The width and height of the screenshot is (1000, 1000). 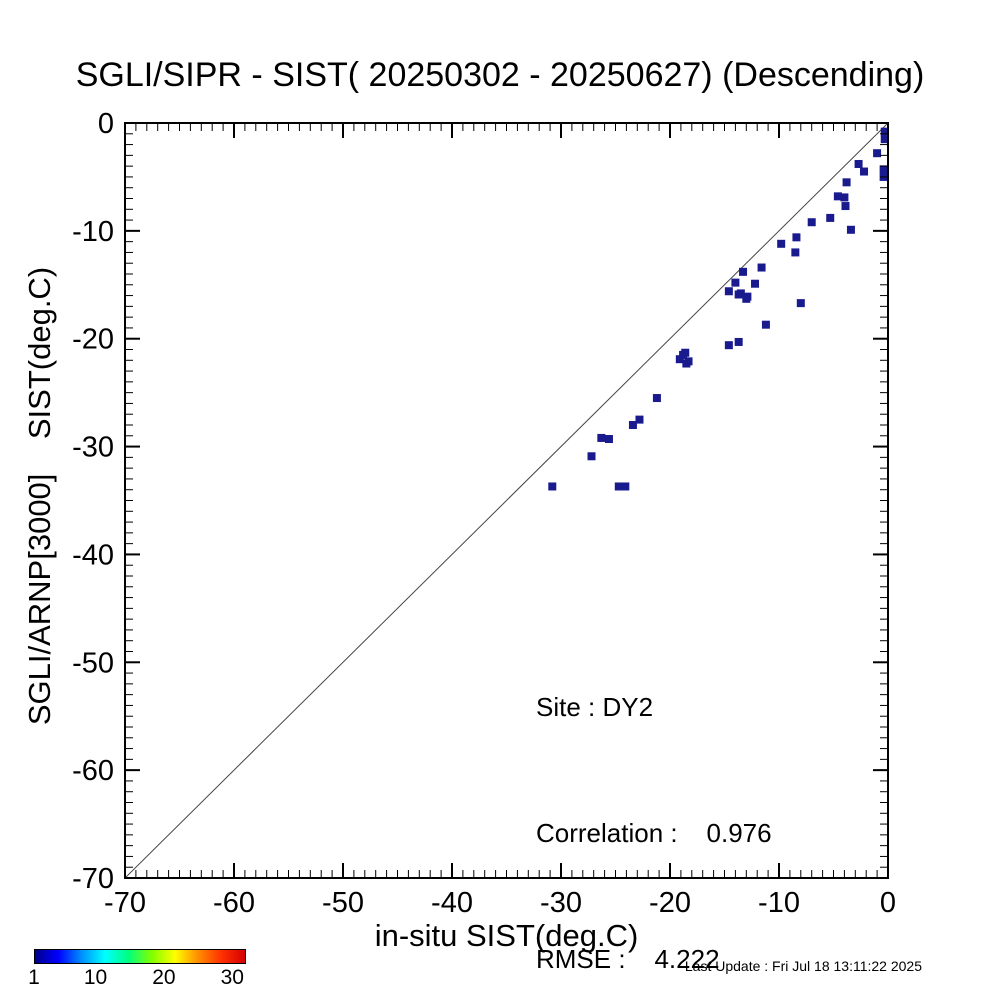 I want to click on y-tick-label: -30, so click(x=93, y=448).